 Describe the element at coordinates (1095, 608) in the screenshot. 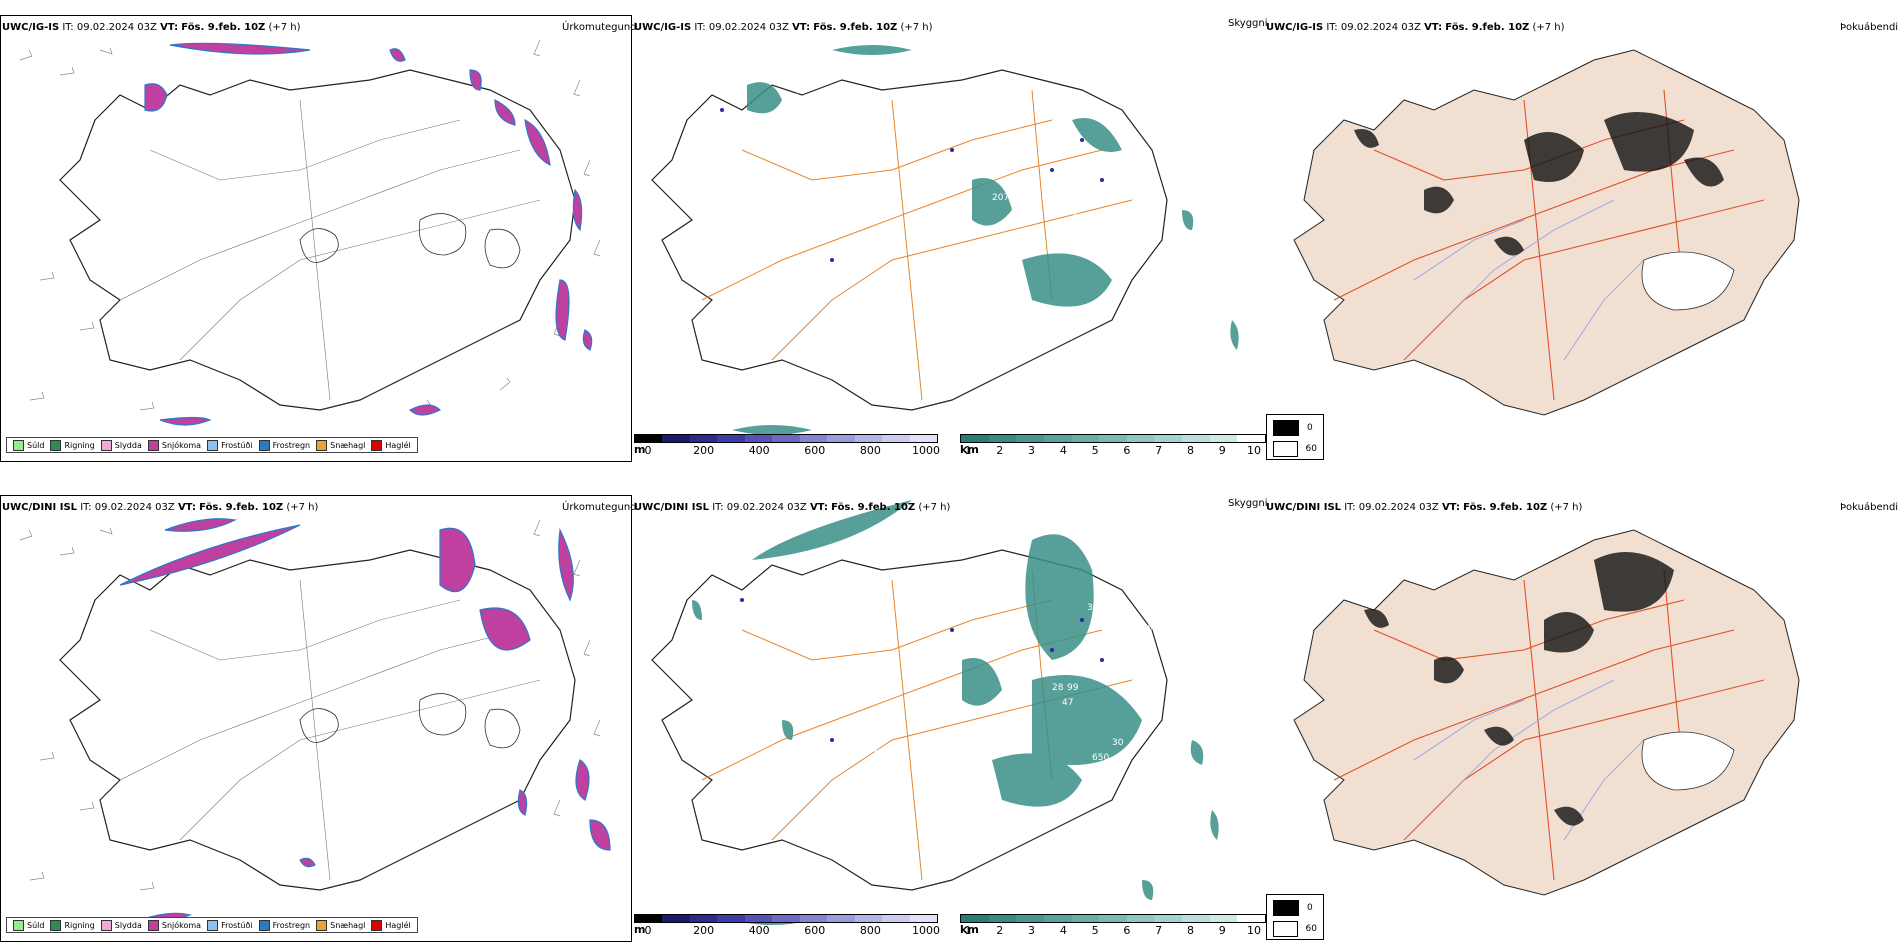

I see `vis-value-label: 375` at that location.